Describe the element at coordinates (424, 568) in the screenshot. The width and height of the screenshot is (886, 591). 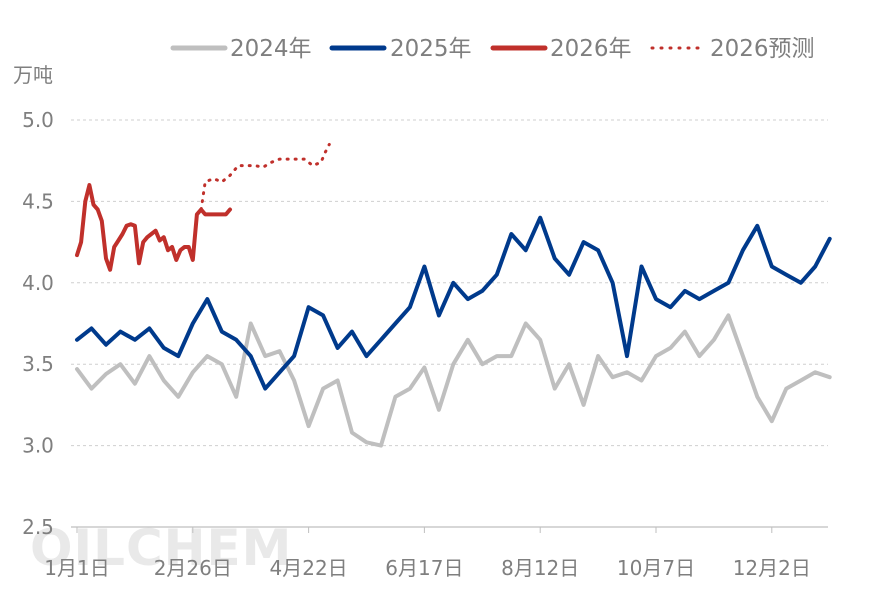
I see `x-tick-label: 6月17日` at that location.